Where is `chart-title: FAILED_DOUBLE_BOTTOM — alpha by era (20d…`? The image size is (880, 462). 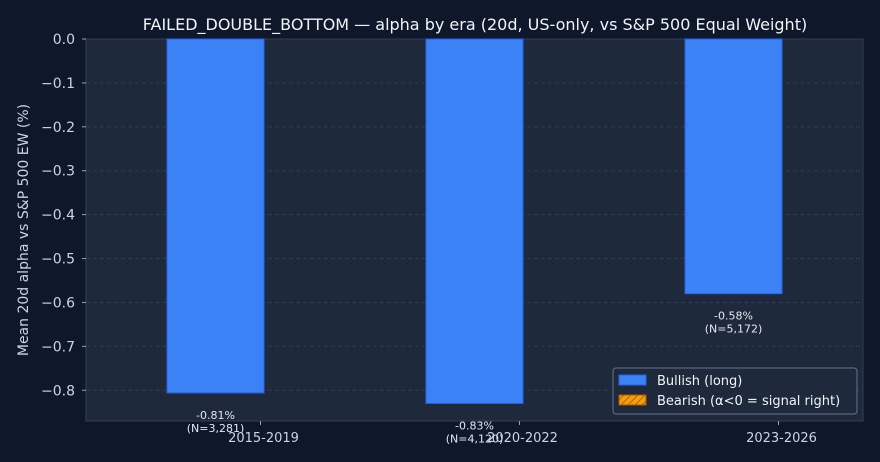
chart-title: FAILED_DOUBLE_BOTTOM — alpha by era (20d… is located at coordinates (475, 25).